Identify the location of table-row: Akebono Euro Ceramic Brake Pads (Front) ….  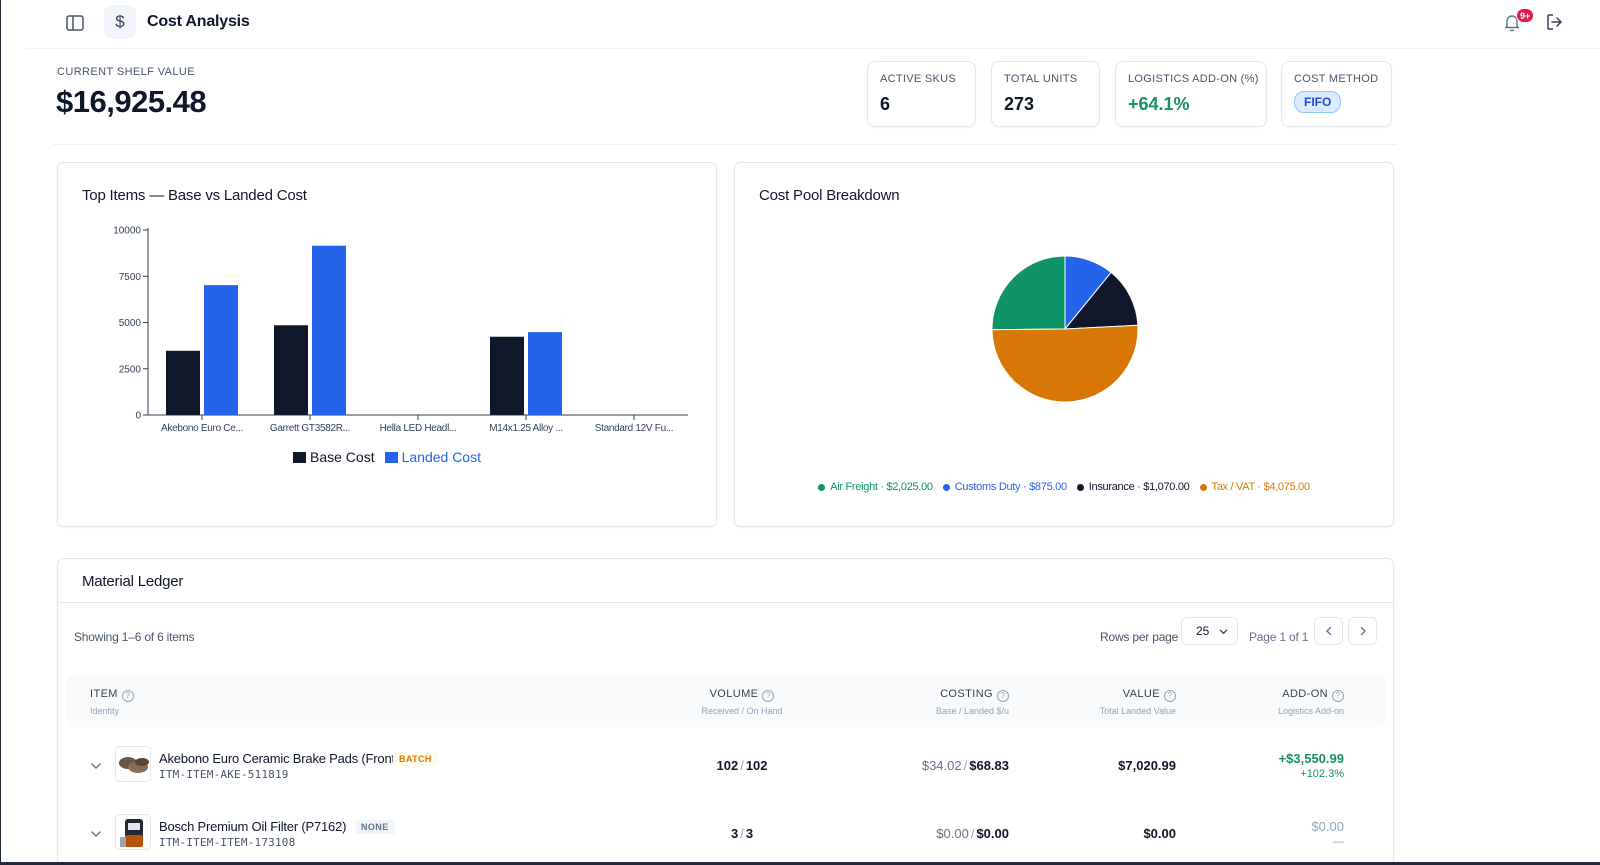
(726, 765).